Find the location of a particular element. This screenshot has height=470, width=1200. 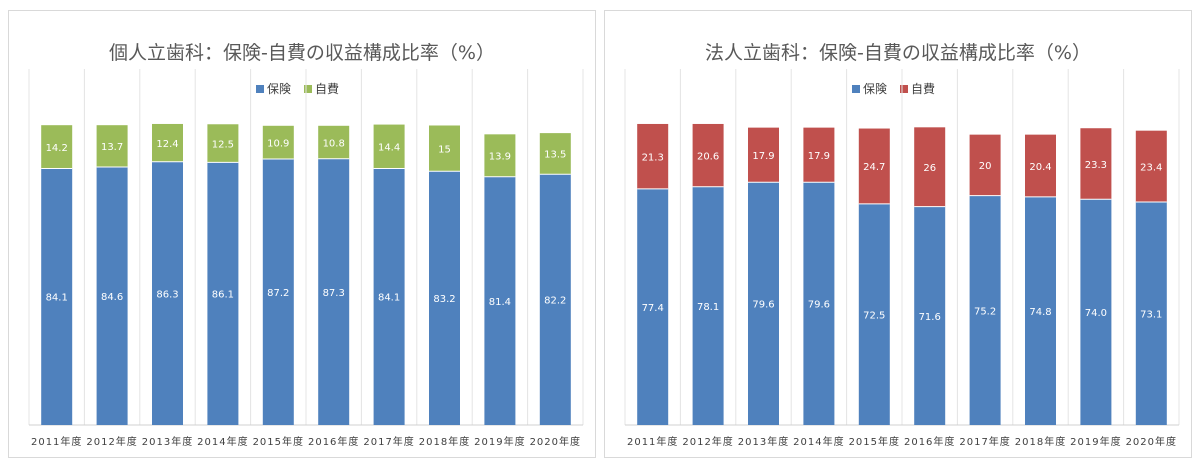

corporate-x-tick-label: 2020年度 is located at coordinates (1151, 441).